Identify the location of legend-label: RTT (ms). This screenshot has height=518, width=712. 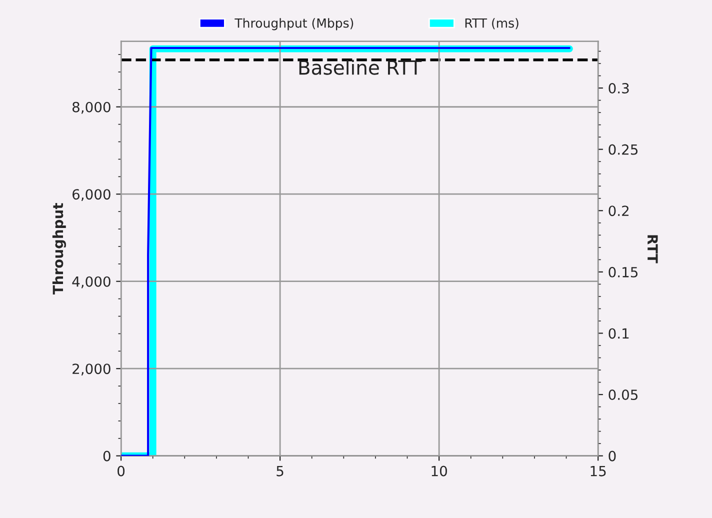
(491, 24).